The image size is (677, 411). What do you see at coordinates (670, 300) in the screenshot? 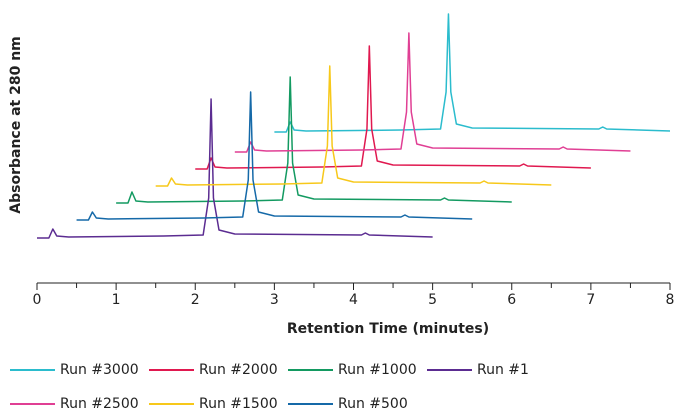
I see `x-tick-label: 8` at bounding box center [670, 300].